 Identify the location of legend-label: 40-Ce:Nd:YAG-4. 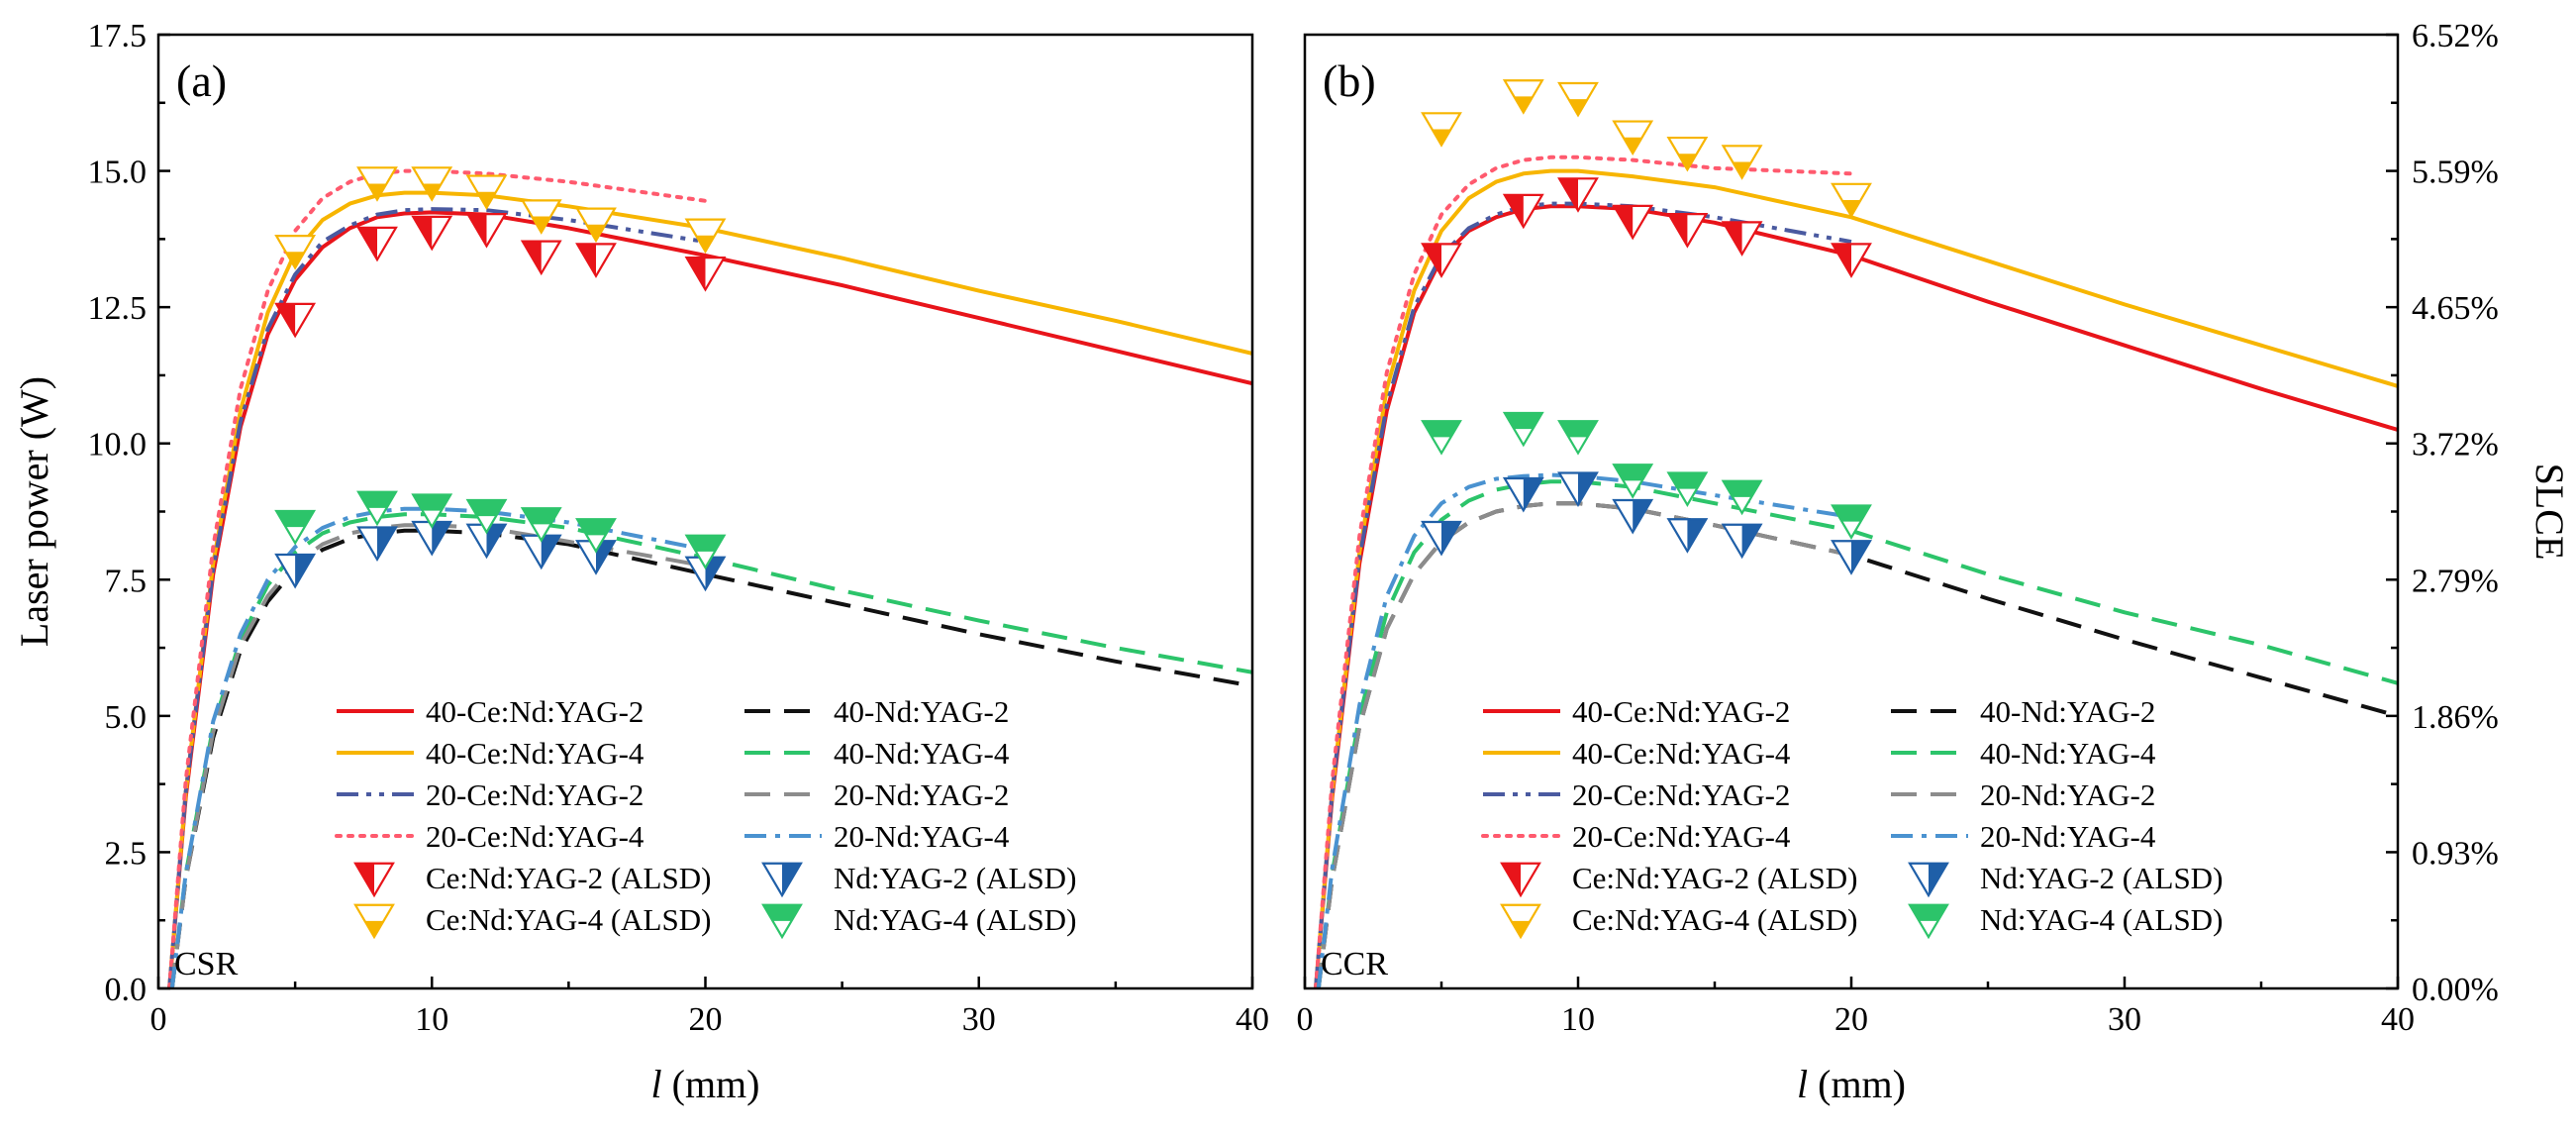
(535, 753).